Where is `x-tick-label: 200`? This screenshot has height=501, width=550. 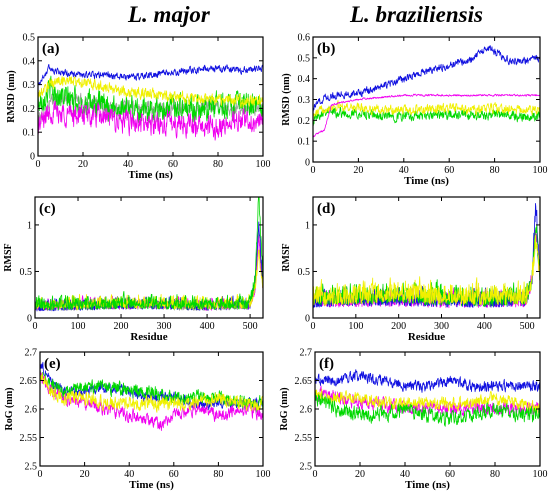
x-tick-label: 200 is located at coordinates (121, 326).